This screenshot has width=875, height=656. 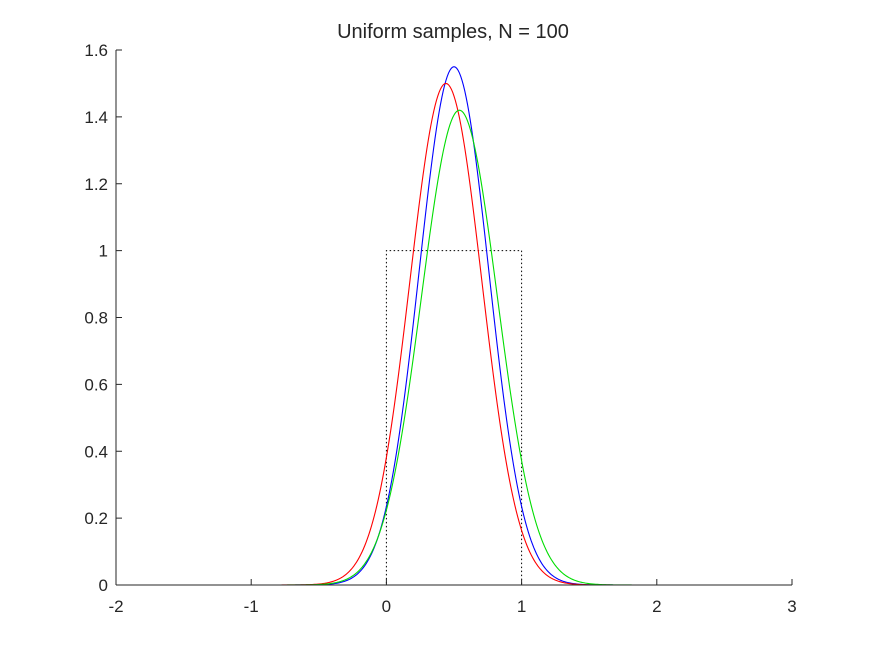 What do you see at coordinates (453, 32) in the screenshot?
I see `chart-title: Uniform samples, N = 100` at bounding box center [453, 32].